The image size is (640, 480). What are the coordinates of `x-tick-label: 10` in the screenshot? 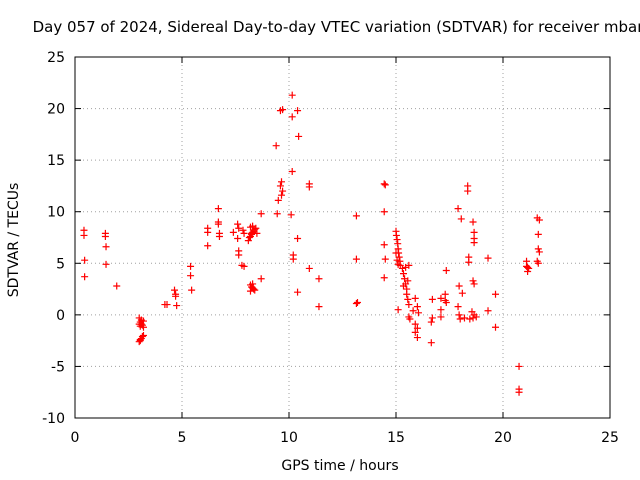 It's located at (289, 438).